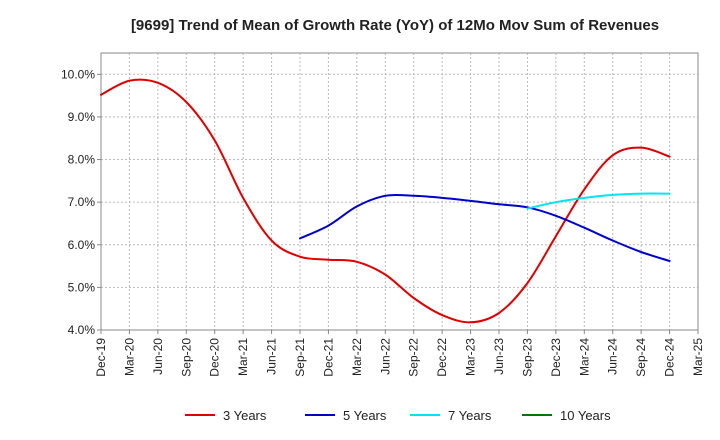 The height and width of the screenshot is (440, 720). Describe the element at coordinates (485, 227) in the screenshot. I see `series-line-5-years` at that location.